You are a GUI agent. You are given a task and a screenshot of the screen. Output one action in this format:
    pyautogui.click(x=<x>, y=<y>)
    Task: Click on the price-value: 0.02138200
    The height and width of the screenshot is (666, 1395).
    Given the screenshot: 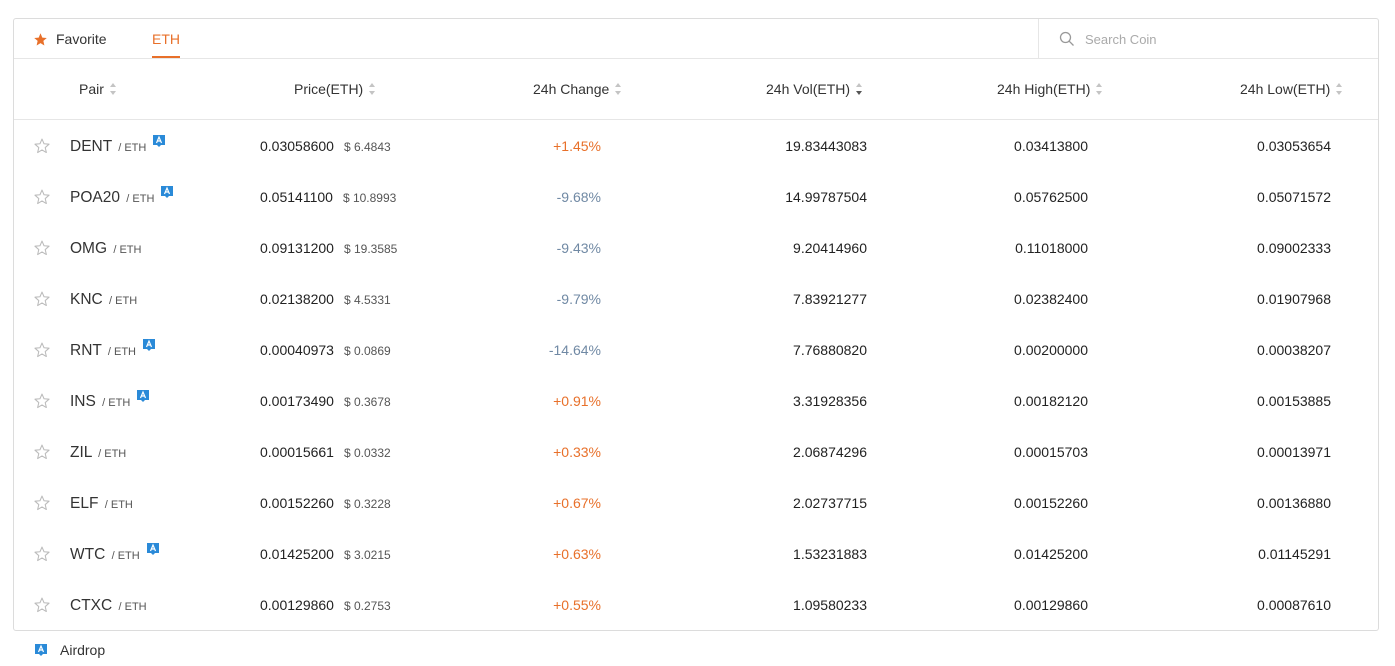 What is the action you would take?
    pyautogui.click(x=297, y=299)
    